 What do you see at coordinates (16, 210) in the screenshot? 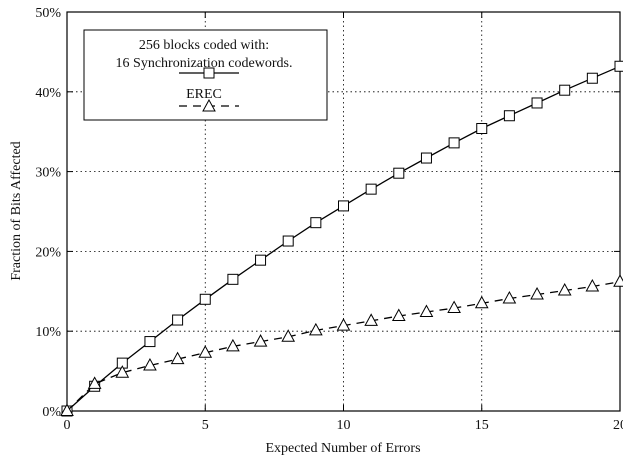
I see `y-axis-label: Fraction of Bits Affected` at bounding box center [16, 210].